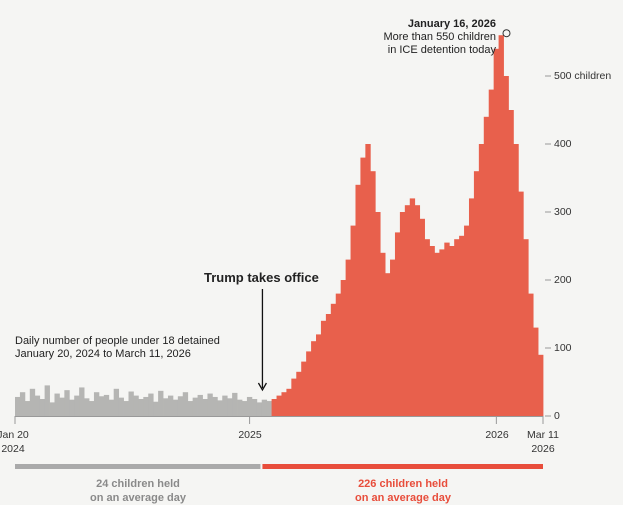 The image size is (623, 505). I want to click on description-line-1: Daily number of people under 18 detained, so click(117, 341).